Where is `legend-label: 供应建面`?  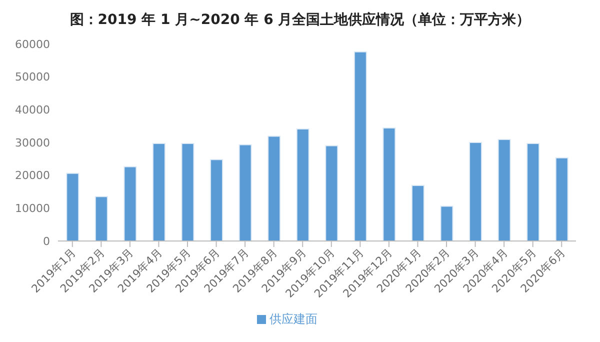 legend-label: 供应建面 is located at coordinates (294, 319).